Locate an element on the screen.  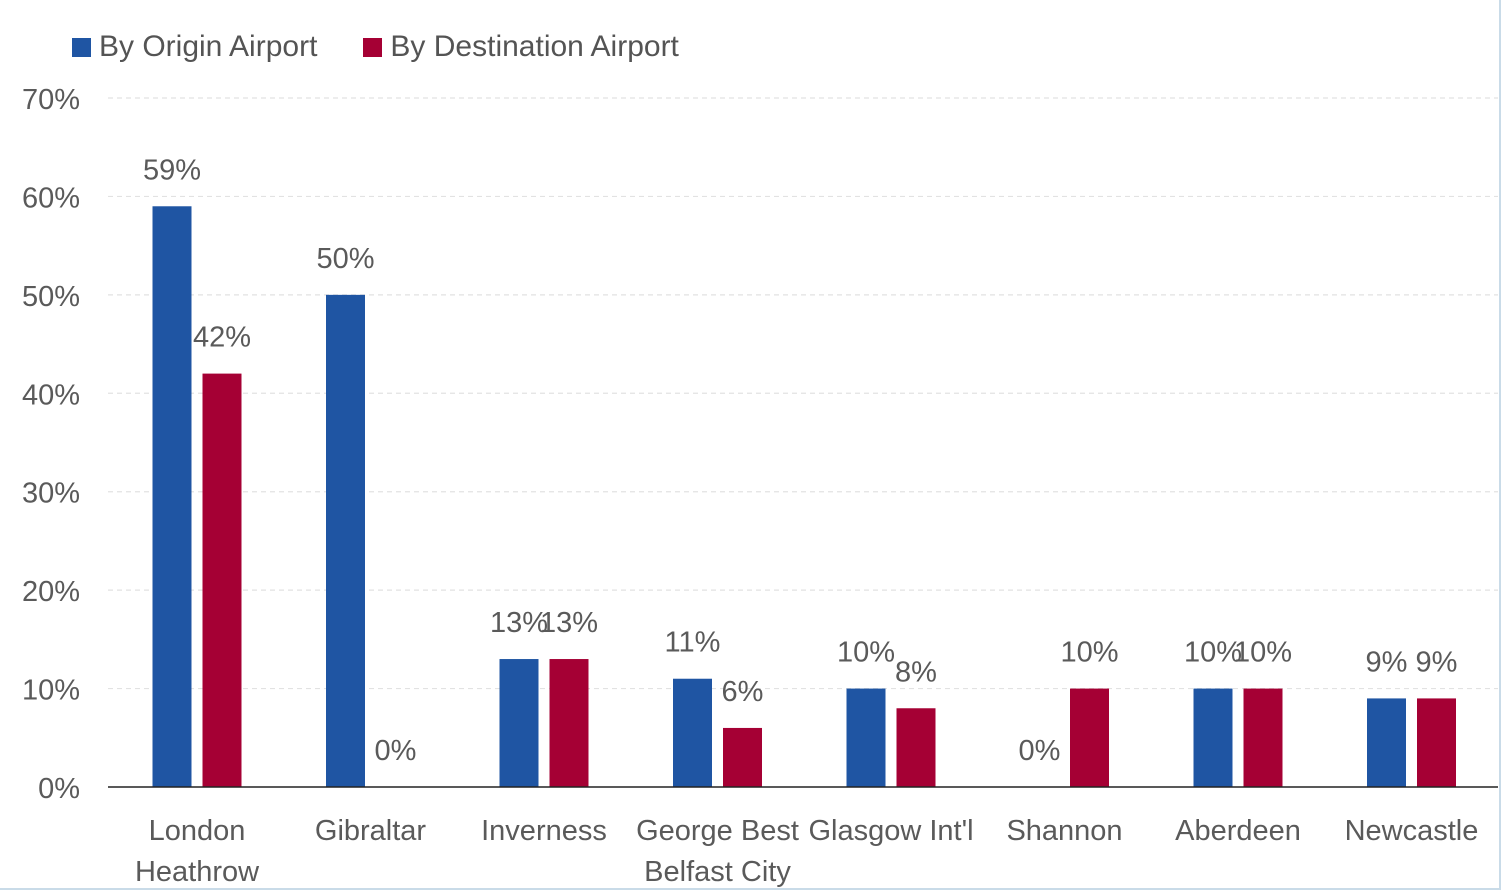
y-tick-label: 30% is located at coordinates (51, 494).